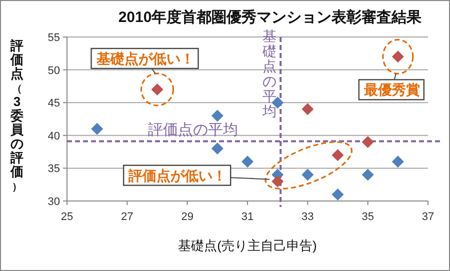 The image size is (450, 271). What do you see at coordinates (177, 175) in the screenshot?
I see `annotation: 評価点が低い！` at bounding box center [177, 175].